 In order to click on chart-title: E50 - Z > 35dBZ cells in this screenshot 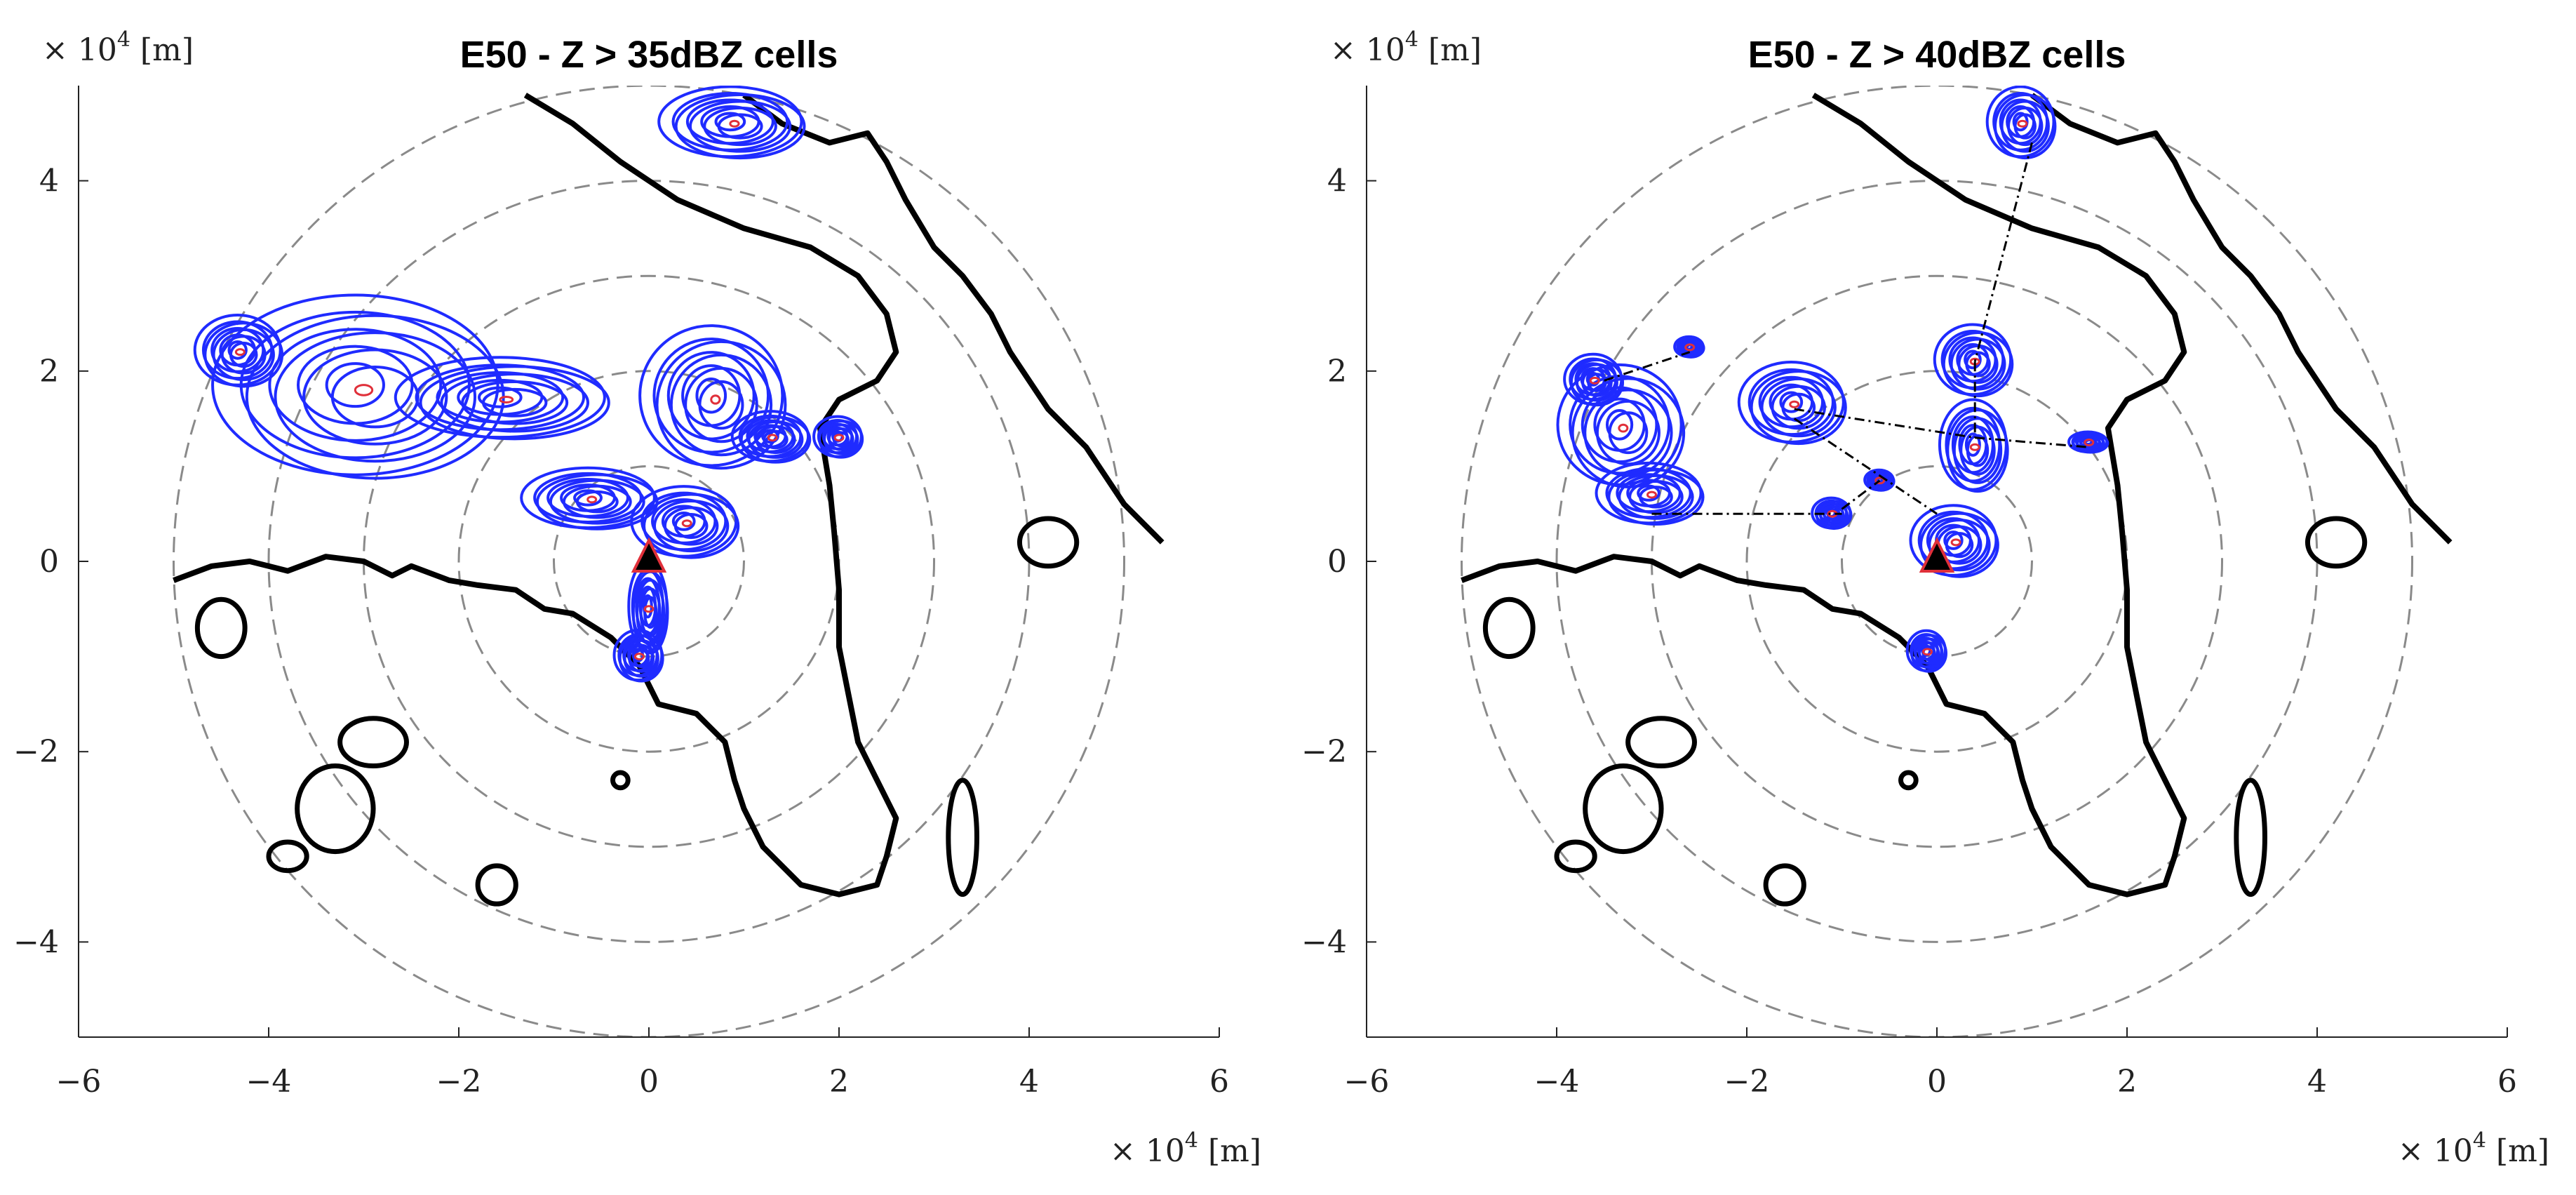, I will do `click(649, 55)`.